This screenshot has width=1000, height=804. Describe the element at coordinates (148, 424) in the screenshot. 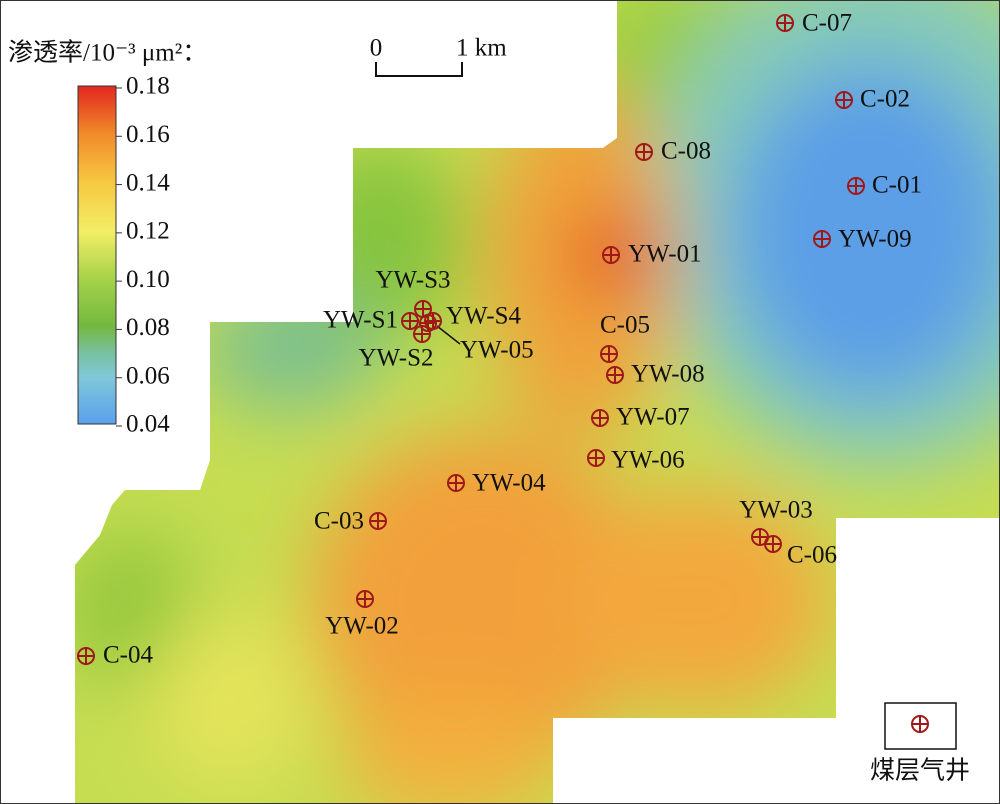

I see `colorbar-tick-label: 0.04` at that location.